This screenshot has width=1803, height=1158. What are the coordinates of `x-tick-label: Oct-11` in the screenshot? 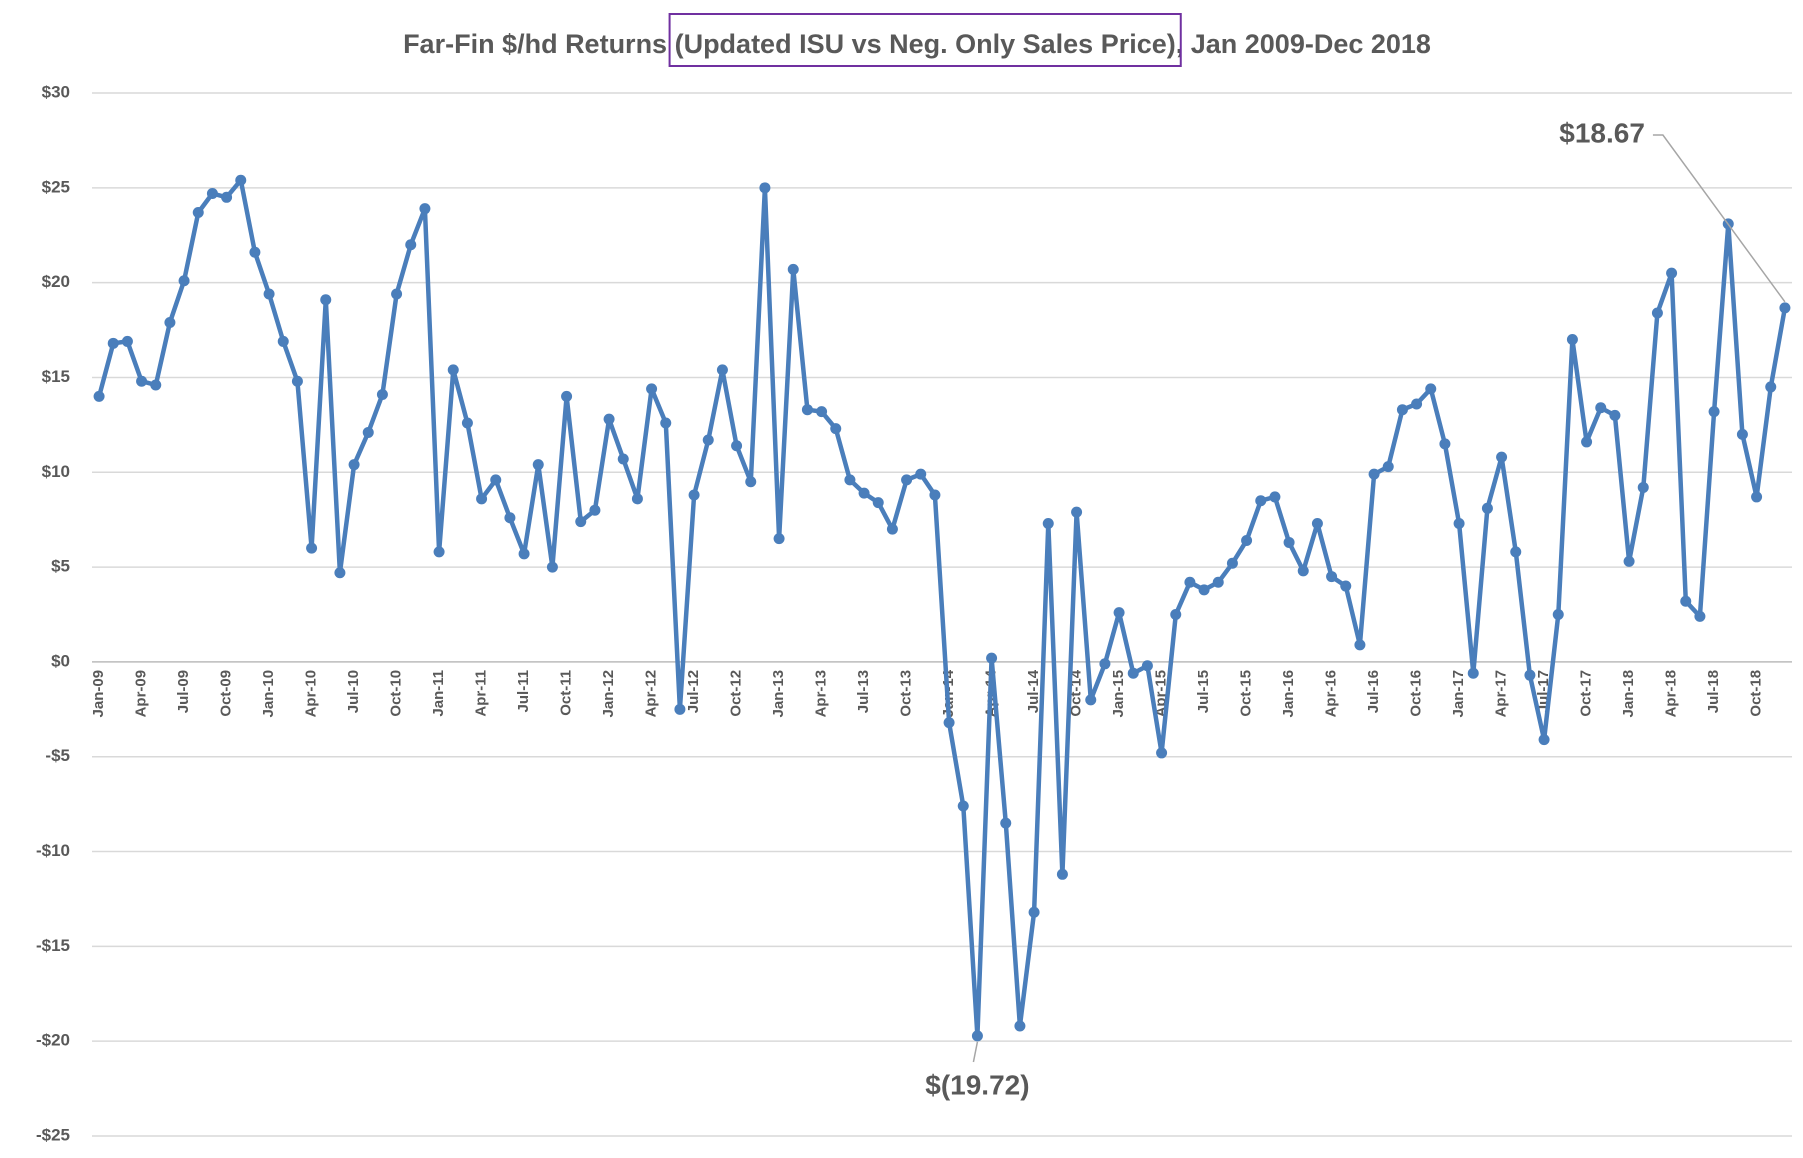 It's located at (566, 693).